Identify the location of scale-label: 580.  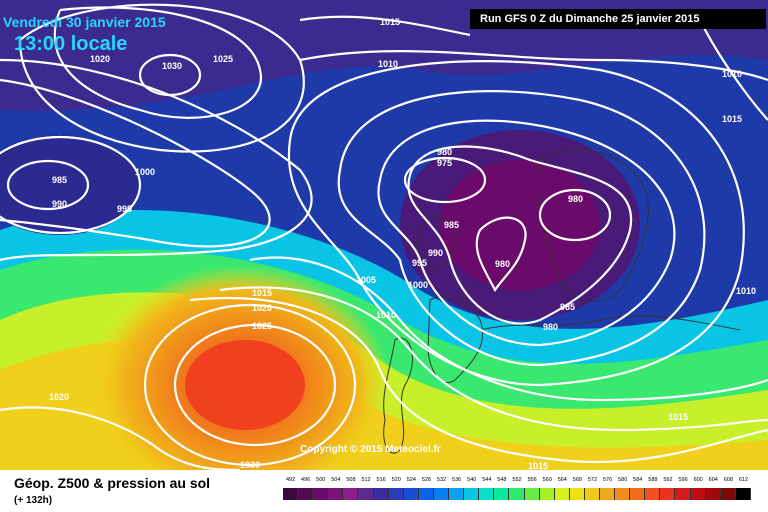
(623, 480).